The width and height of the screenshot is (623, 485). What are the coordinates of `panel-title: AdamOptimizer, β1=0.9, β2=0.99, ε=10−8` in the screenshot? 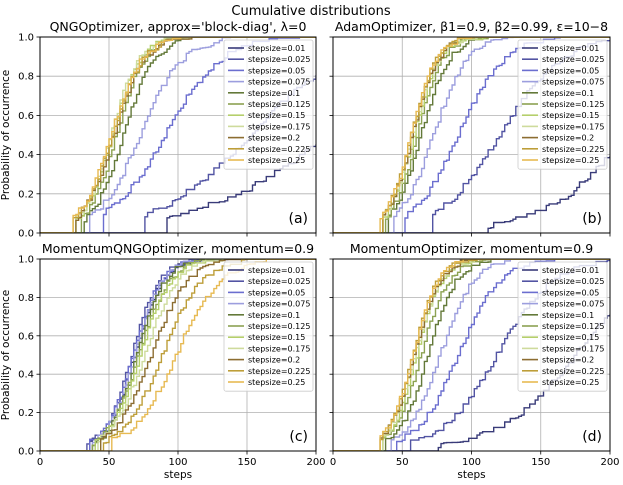 It's located at (471, 26).